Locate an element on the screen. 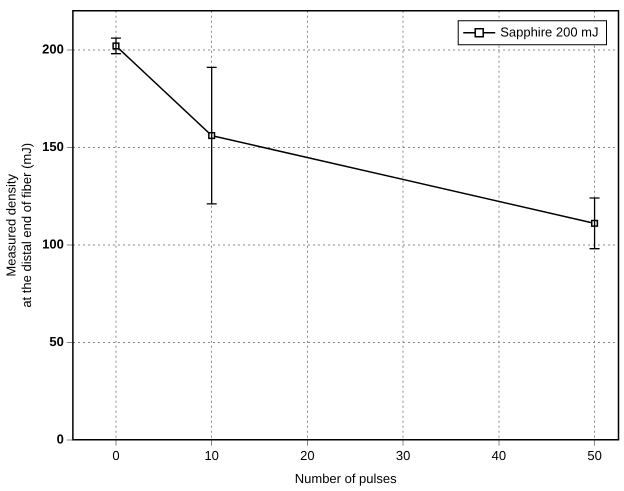 This screenshot has width=624, height=491. x-tick-label: 30 is located at coordinates (403, 456).